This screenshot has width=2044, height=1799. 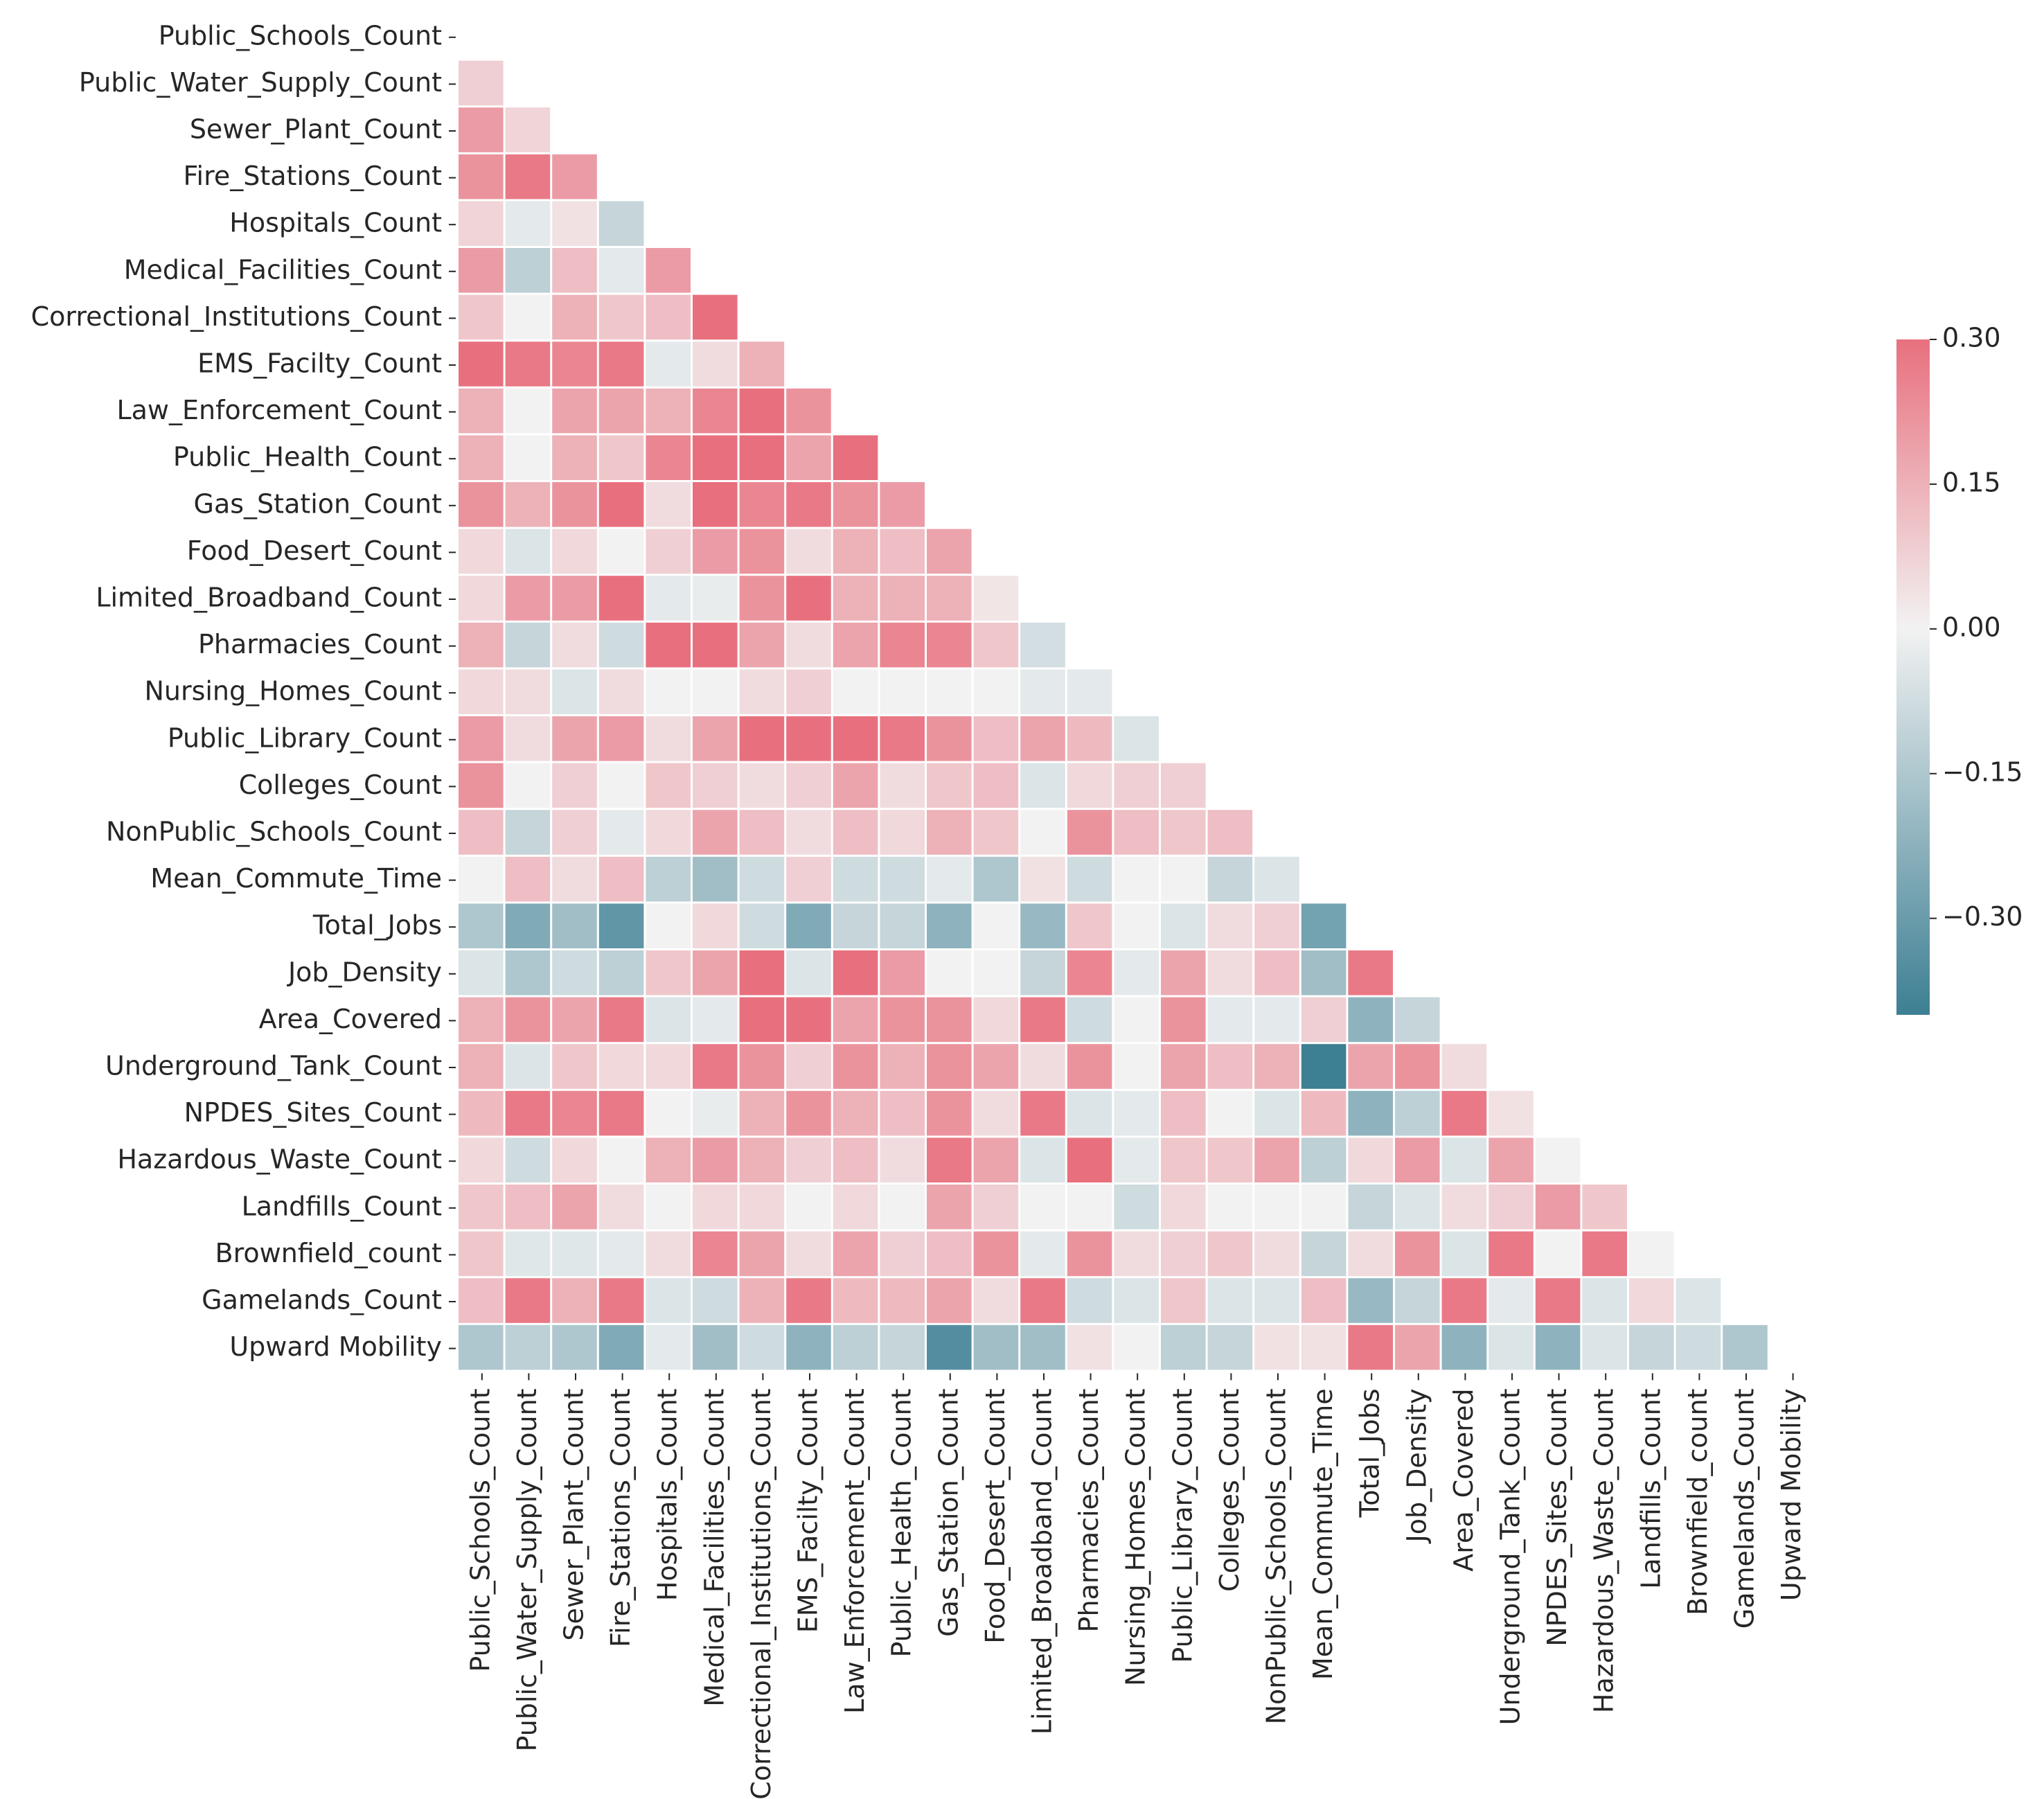 What do you see at coordinates (322, 1300) in the screenshot?
I see `y-tick-label: Gamelands_Count` at bounding box center [322, 1300].